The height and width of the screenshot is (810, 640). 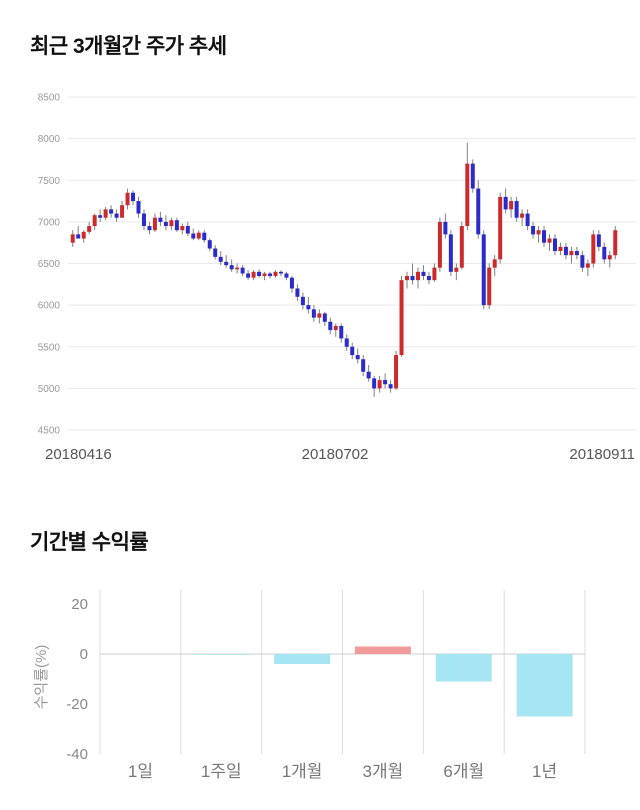 I want to click on price-trend-title: 최근 3개월간 주가 추세, so click(x=128, y=46).